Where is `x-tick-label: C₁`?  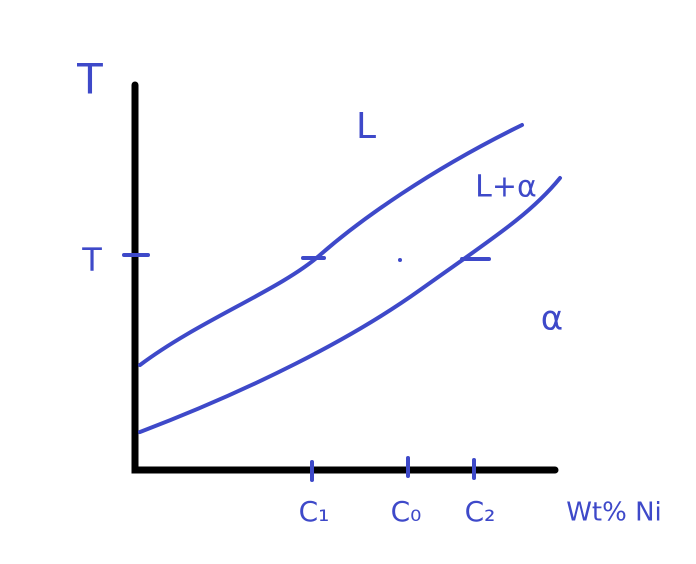 x-tick-label: C₁ is located at coordinates (314, 511).